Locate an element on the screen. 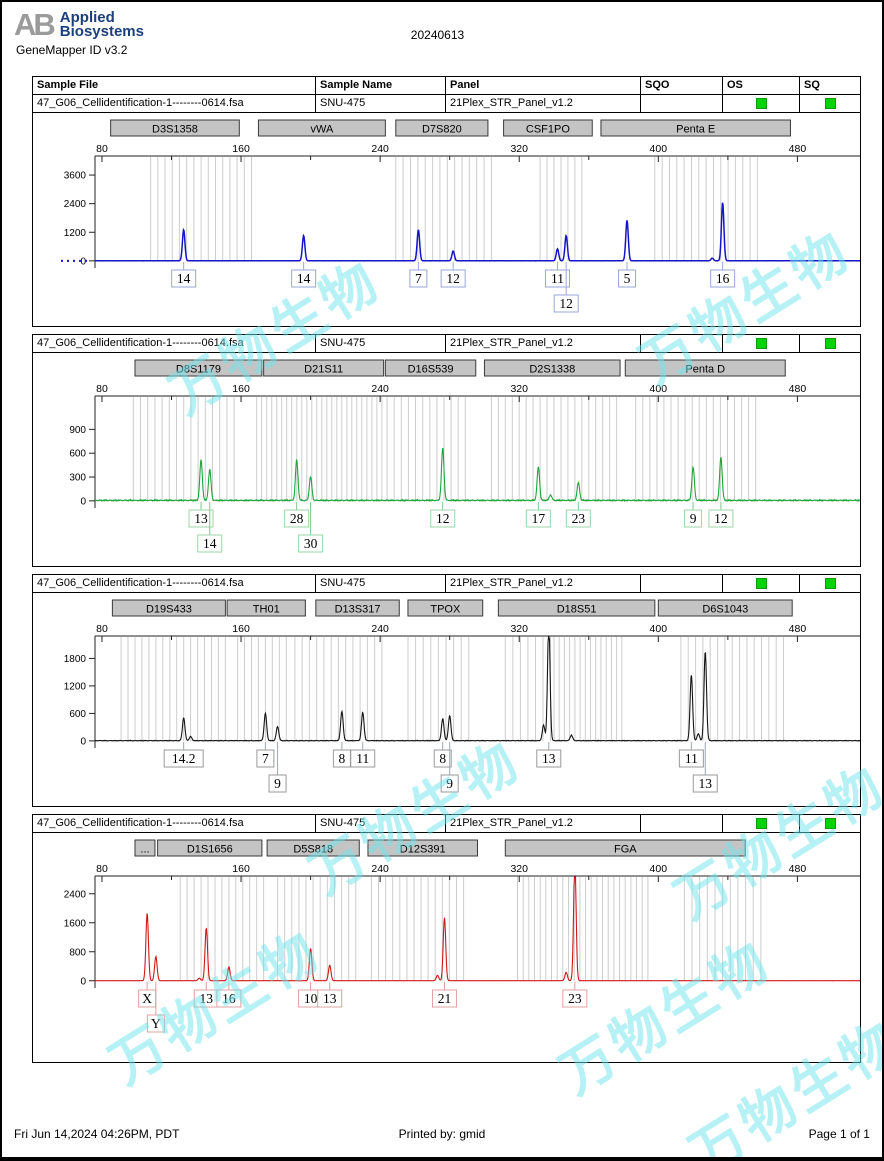 The height and width of the screenshot is (1161, 884). marker-box-penta-e: Penta E is located at coordinates (695, 128).